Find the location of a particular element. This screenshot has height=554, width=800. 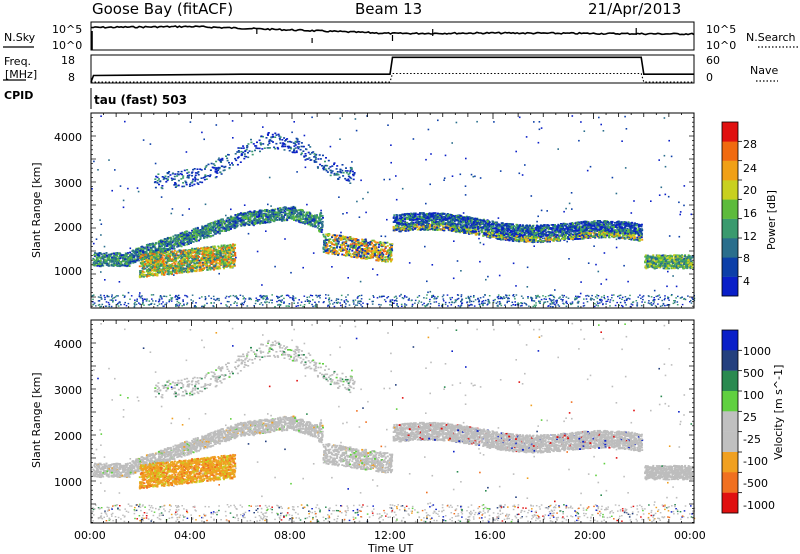

freq-right-tick-bottom: 0 is located at coordinates (709, 77).